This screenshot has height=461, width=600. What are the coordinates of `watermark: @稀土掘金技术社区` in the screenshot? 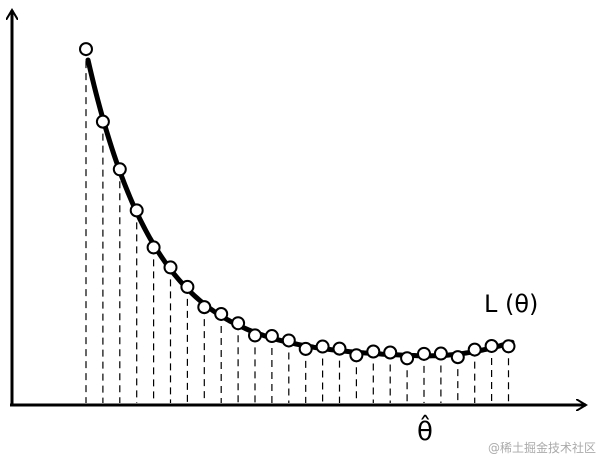 It's located at (542, 447).